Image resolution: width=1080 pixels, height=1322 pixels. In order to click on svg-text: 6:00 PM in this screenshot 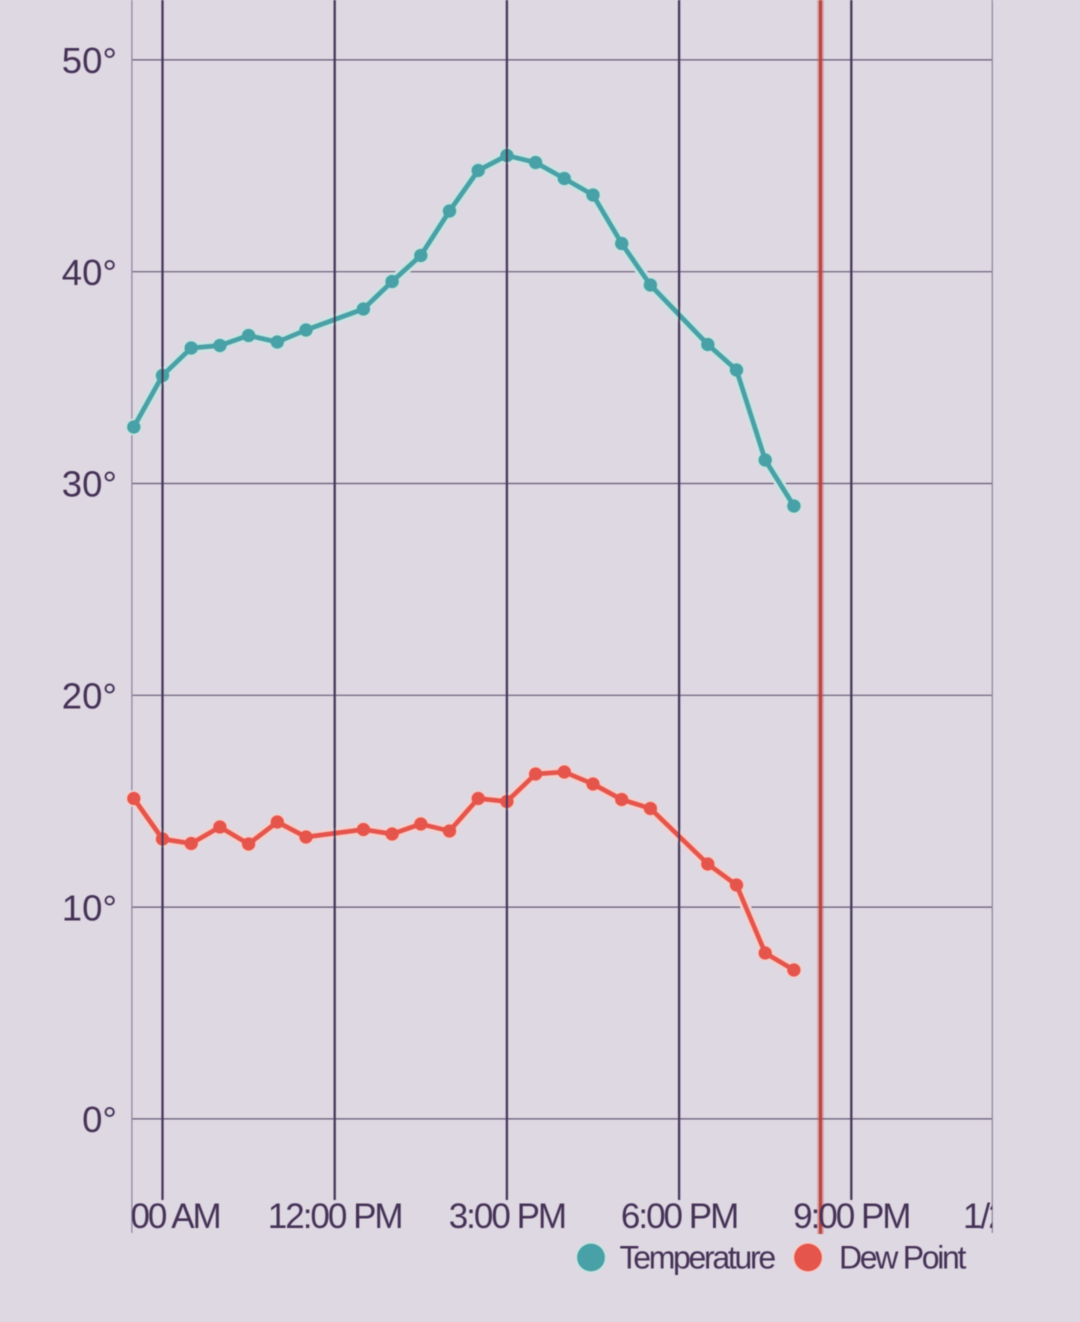, I will do `click(679, 1216)`.